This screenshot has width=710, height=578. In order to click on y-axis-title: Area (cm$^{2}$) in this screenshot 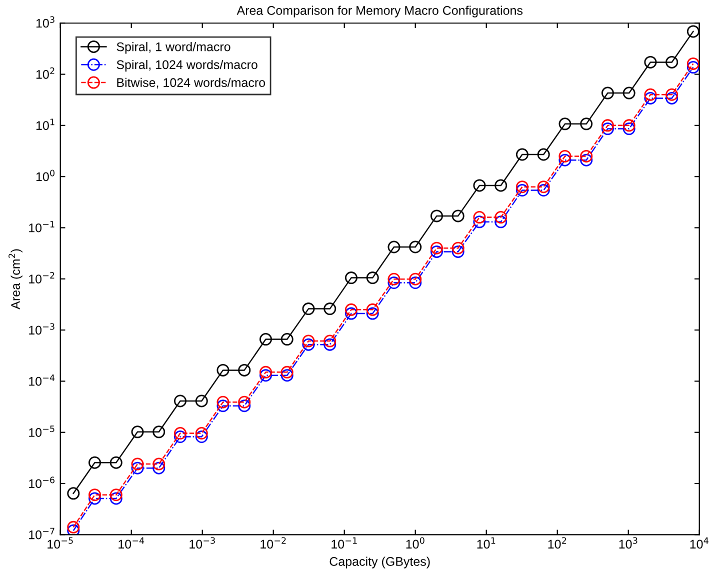, I will do `click(15, 279)`.